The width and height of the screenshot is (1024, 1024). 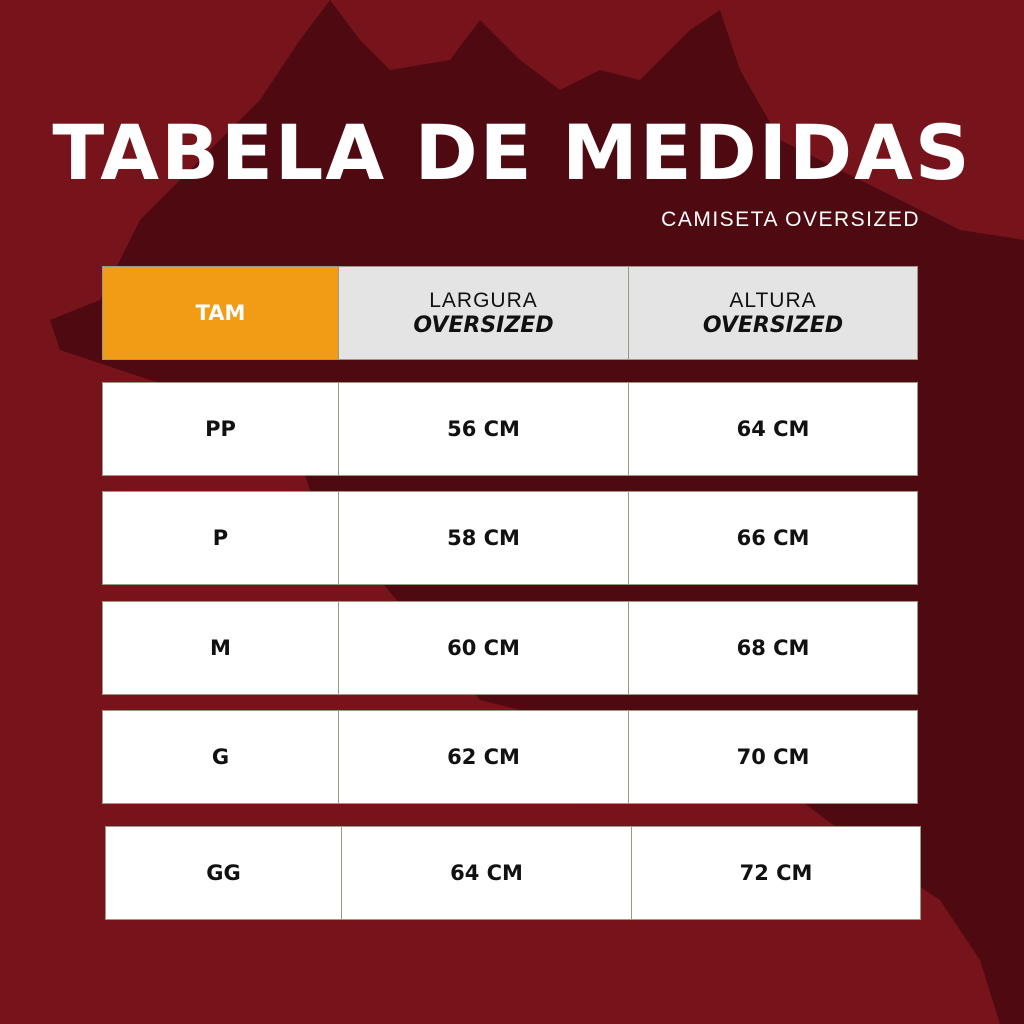 I want to click on width-cell: 60 CM, so click(x=484, y=648).